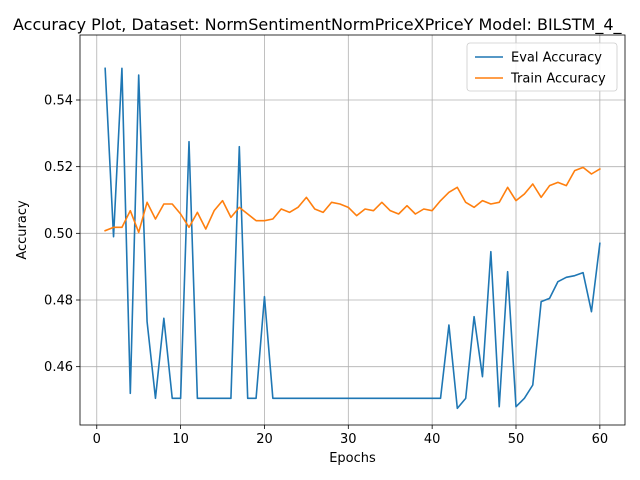 The height and width of the screenshot is (480, 640). I want to click on y-tick-label: 0.54, so click(58, 101).